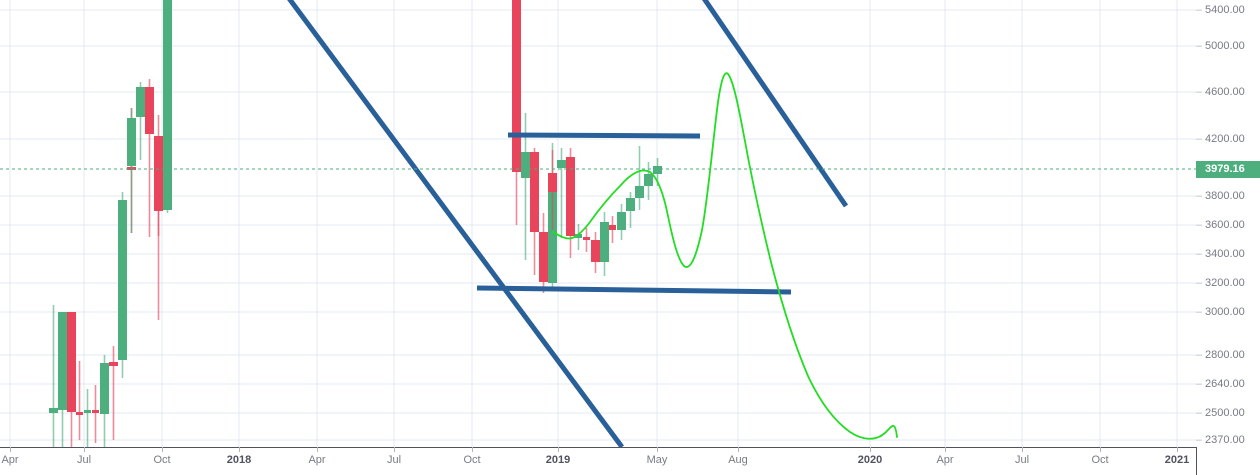 This screenshot has height=475, width=1260. Describe the element at coordinates (738, 460) in the screenshot. I see `time-tick-label: Aug` at that location.